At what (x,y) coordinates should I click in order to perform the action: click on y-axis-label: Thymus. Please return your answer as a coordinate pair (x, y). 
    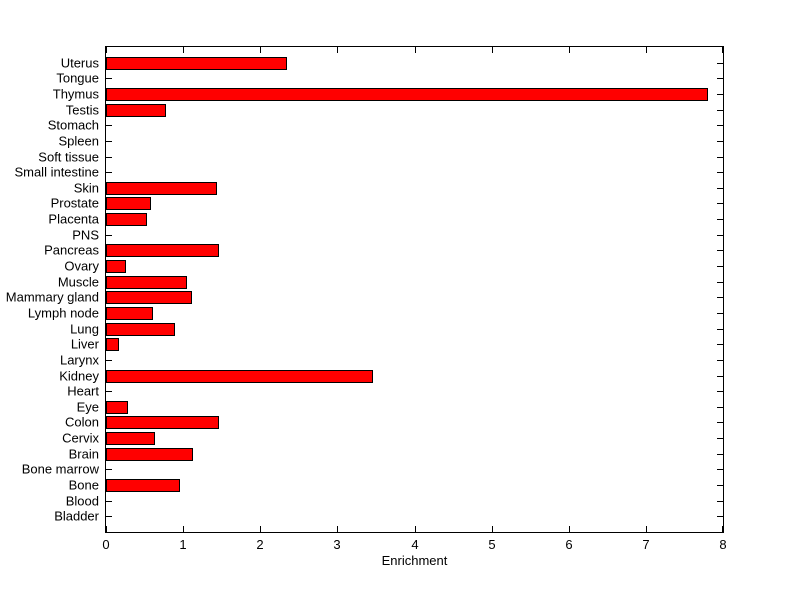
    Looking at the image, I should click on (75, 94).